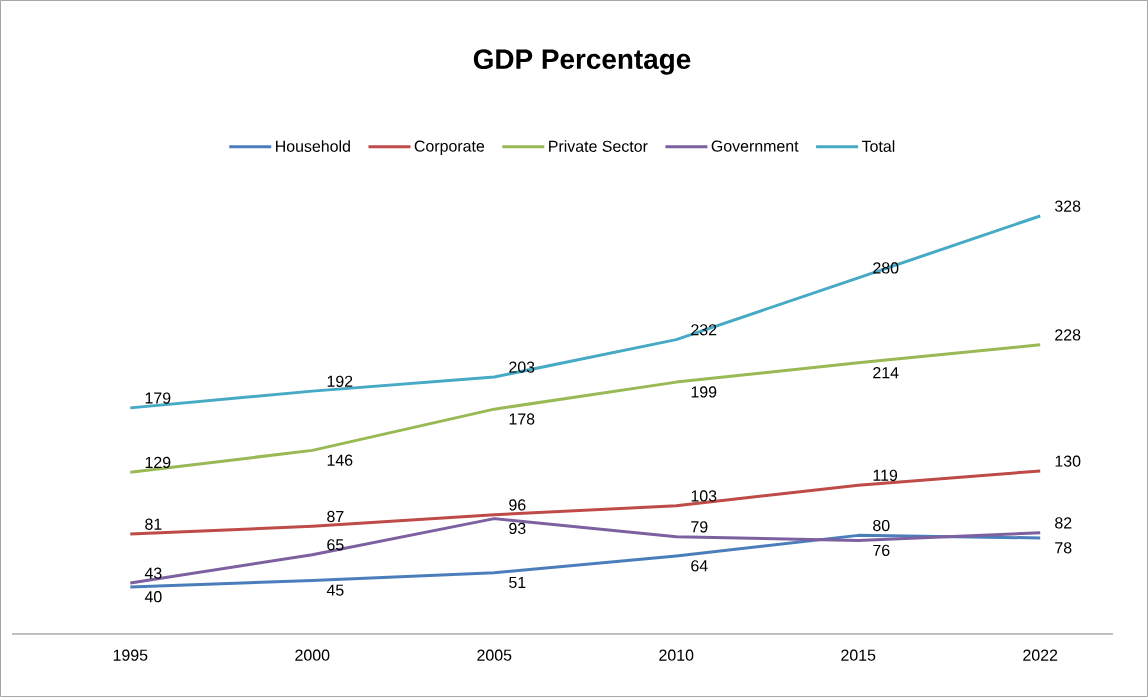 The height and width of the screenshot is (697, 1148). What do you see at coordinates (1063, 523) in the screenshot?
I see `data-label: 82` at bounding box center [1063, 523].